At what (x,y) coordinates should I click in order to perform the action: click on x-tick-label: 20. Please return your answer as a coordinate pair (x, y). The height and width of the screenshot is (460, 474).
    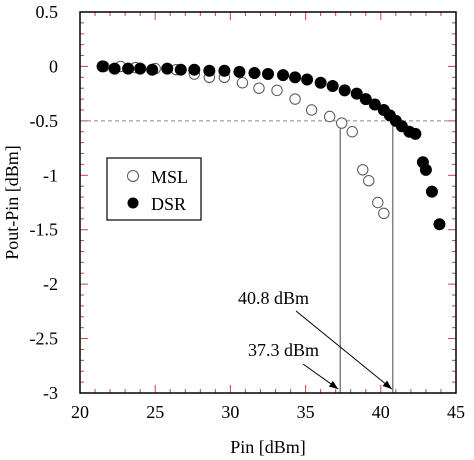
    Looking at the image, I should click on (80, 412).